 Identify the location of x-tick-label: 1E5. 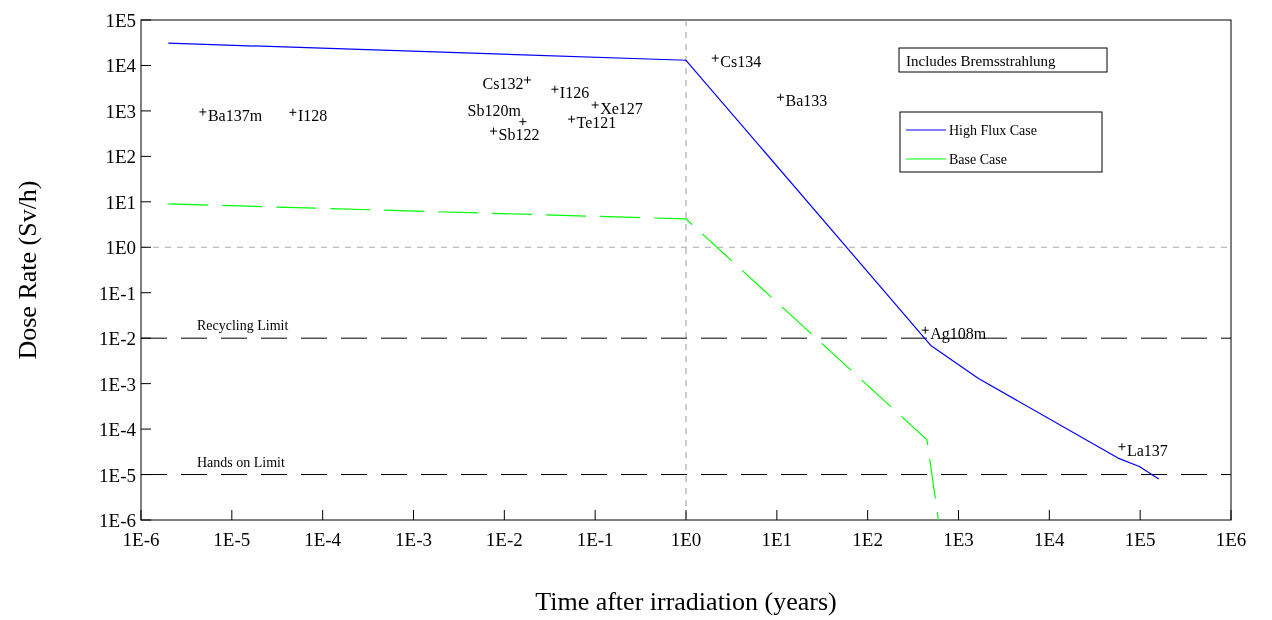
(1140, 539).